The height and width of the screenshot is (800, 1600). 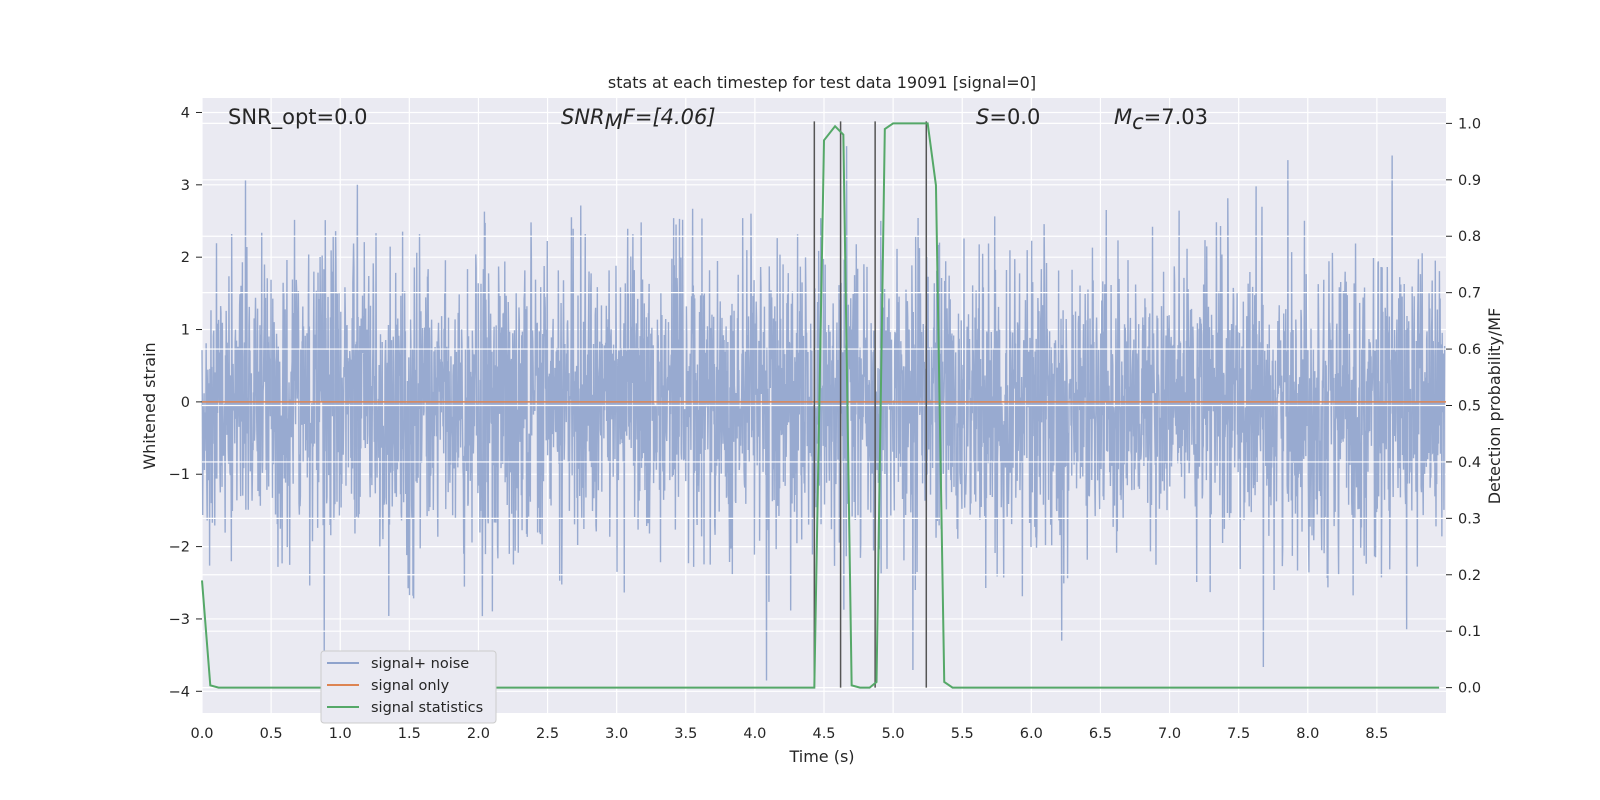 What do you see at coordinates (1469, 689) in the screenshot?
I see `y-right-tick-label: 0.0` at bounding box center [1469, 689].